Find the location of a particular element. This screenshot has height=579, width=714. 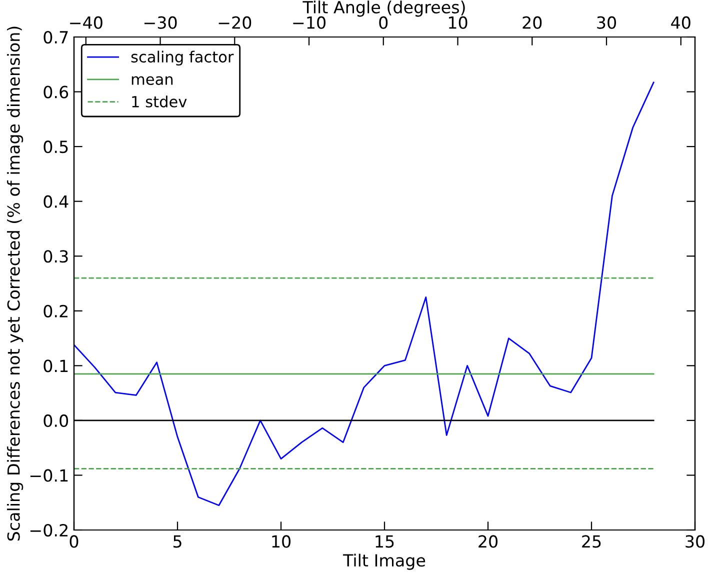

x2-tick-label: −10 is located at coordinates (309, 22).